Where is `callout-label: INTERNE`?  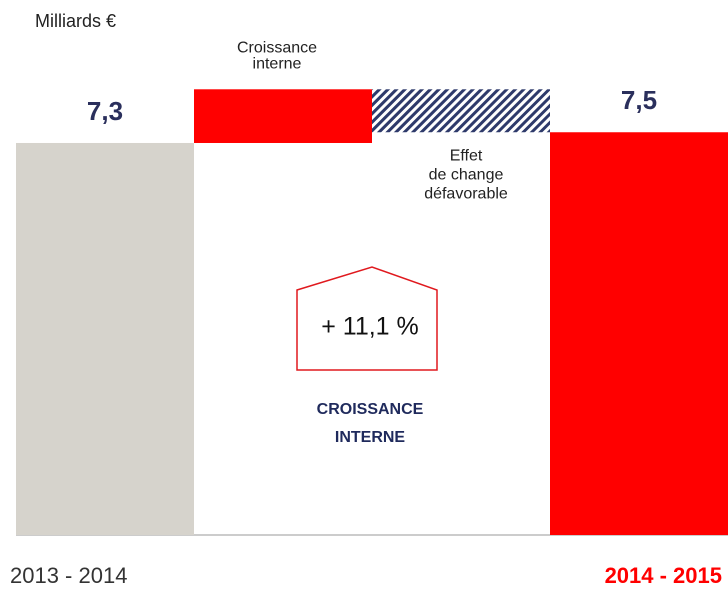 callout-label: INTERNE is located at coordinates (370, 437).